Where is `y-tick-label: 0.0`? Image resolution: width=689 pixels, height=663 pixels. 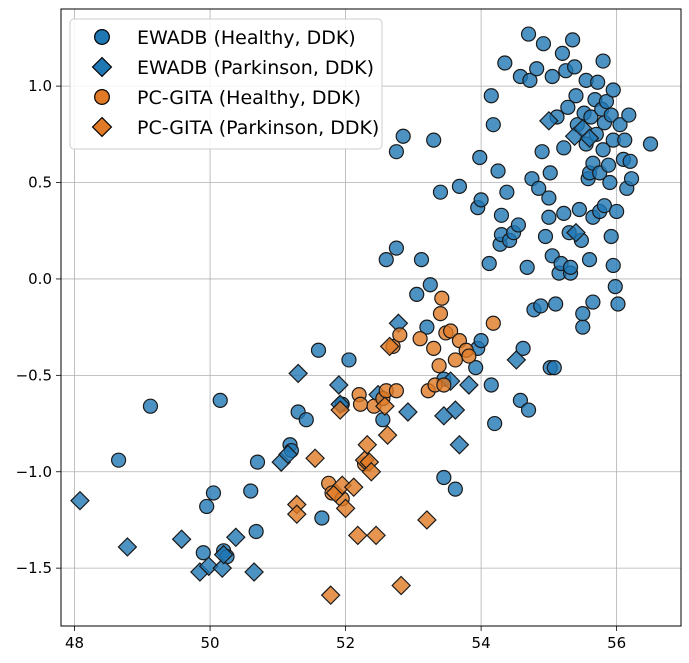
y-tick-label: 0.0 is located at coordinates (40, 279).